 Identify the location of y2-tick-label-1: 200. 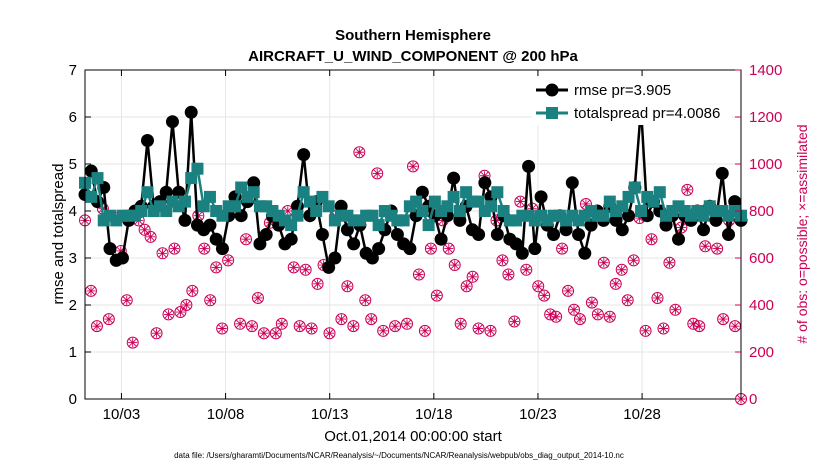
(761, 352).